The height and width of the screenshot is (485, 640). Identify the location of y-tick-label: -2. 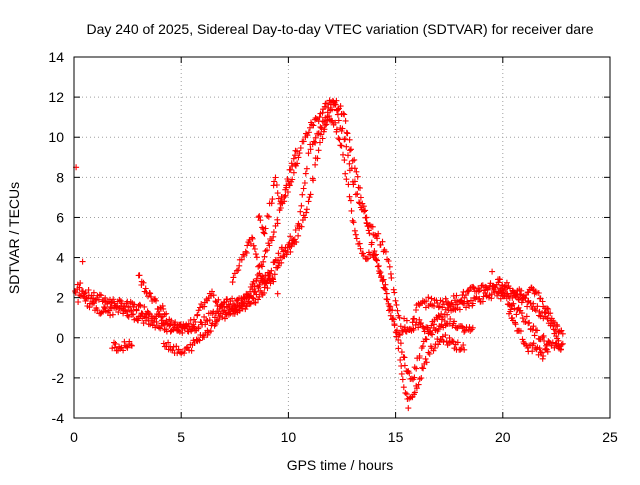
(58, 378).